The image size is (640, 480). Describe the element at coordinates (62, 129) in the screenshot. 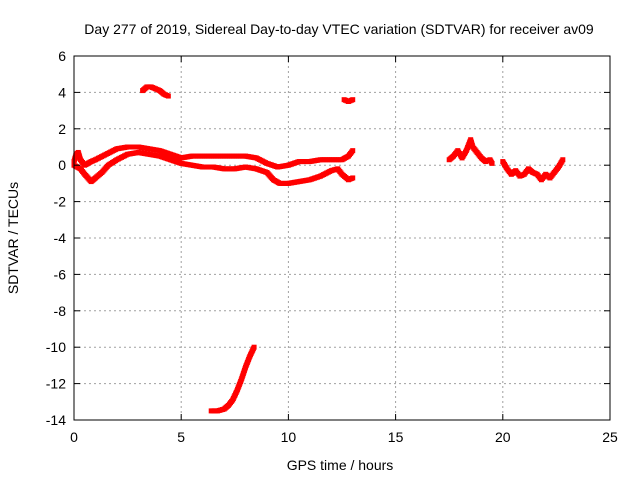

I see `y-tick-label: 2` at that location.